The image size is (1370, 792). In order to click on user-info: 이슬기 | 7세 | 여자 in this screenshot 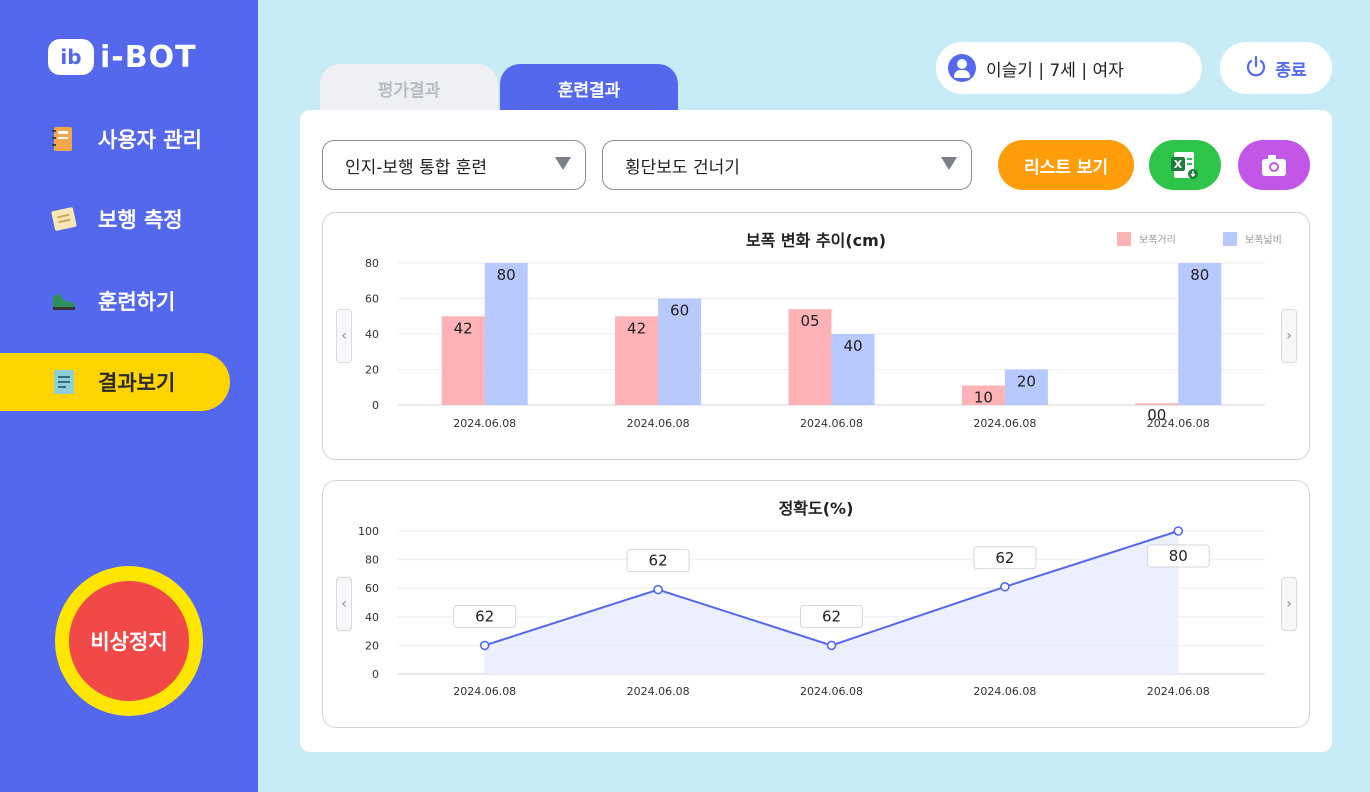, I will do `click(1055, 70)`.